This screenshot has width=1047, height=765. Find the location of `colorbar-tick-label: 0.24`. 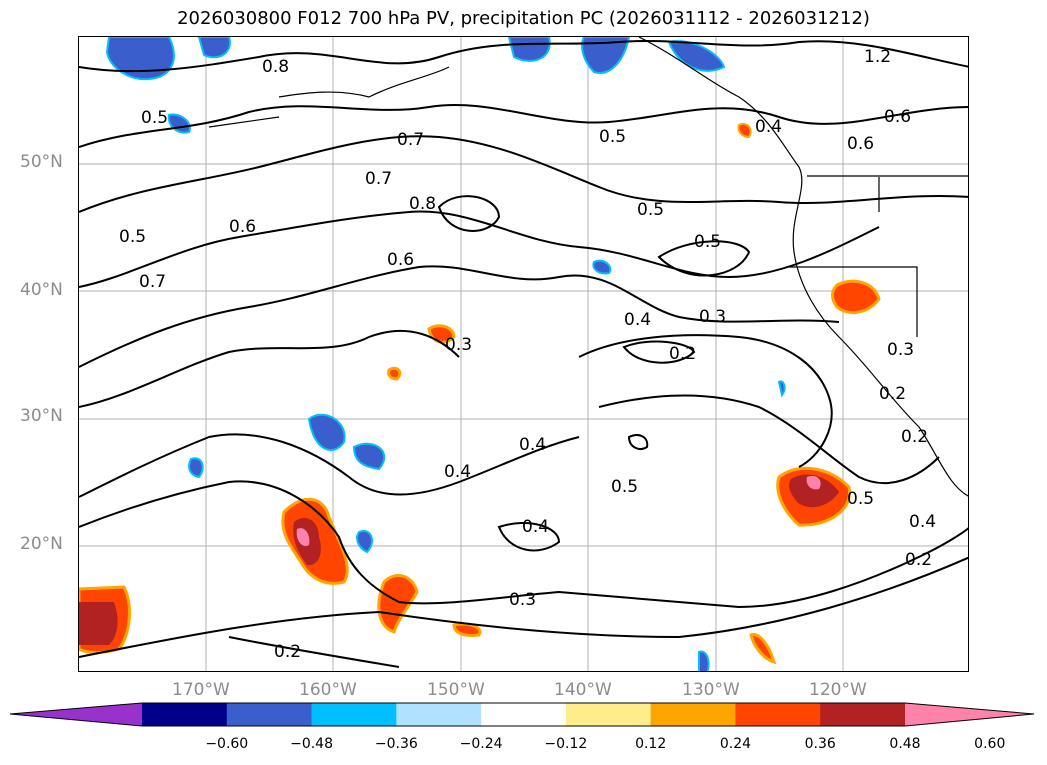

colorbar-tick-label: 0.24 is located at coordinates (735, 744).